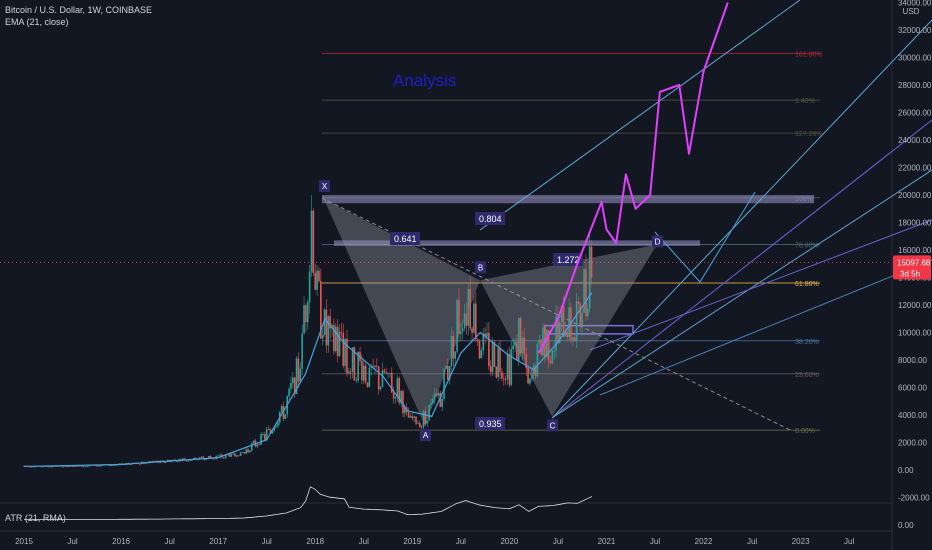 The image size is (932, 550). Describe the element at coordinates (912, 443) in the screenshot. I see `price-tick-label: 2000.00` at that location.